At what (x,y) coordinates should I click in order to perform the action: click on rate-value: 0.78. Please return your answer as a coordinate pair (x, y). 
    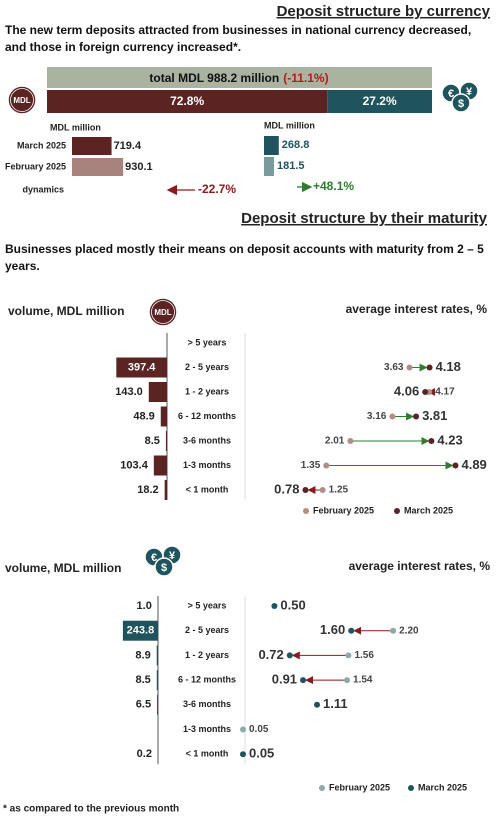
    Looking at the image, I should click on (286, 488).